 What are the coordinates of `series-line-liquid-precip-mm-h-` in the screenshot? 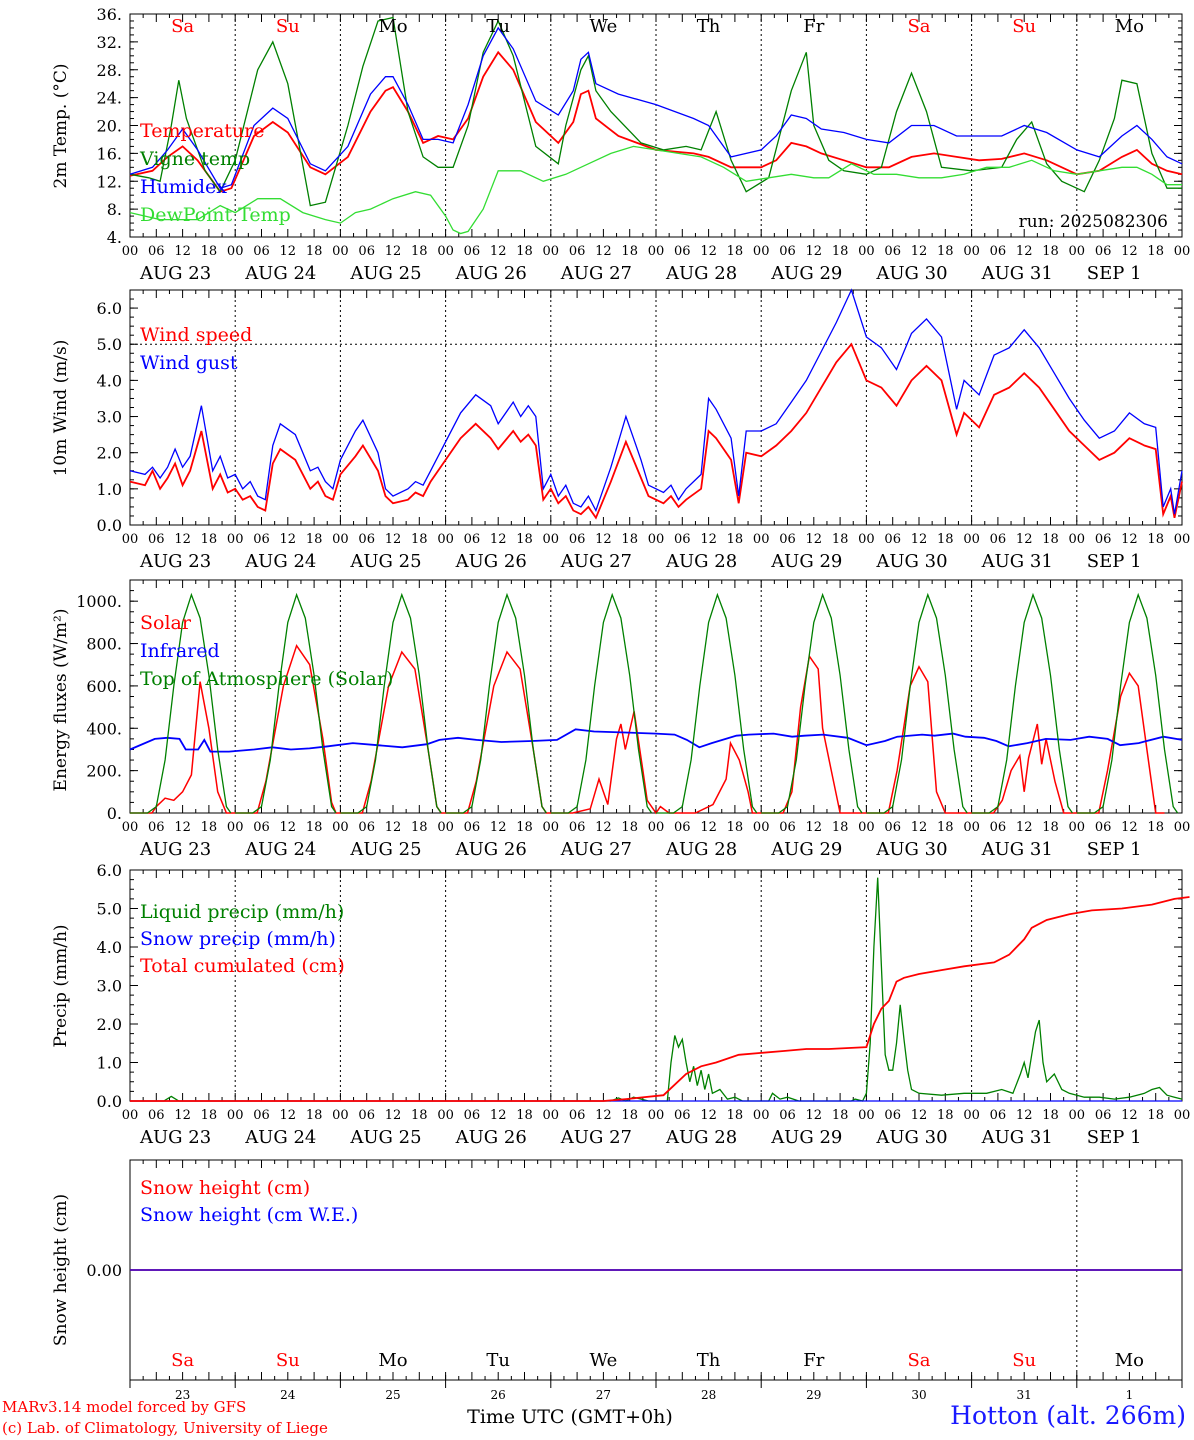 It's located at (656, 989).